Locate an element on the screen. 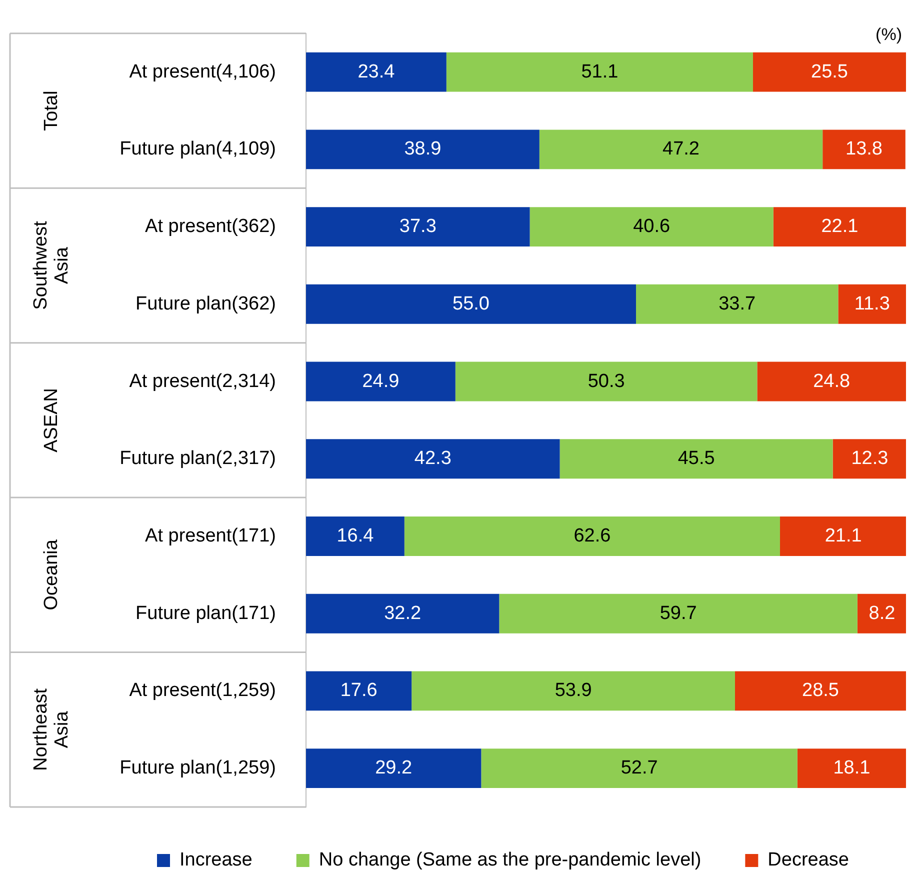  data-label: 18.1 is located at coordinates (851, 768).